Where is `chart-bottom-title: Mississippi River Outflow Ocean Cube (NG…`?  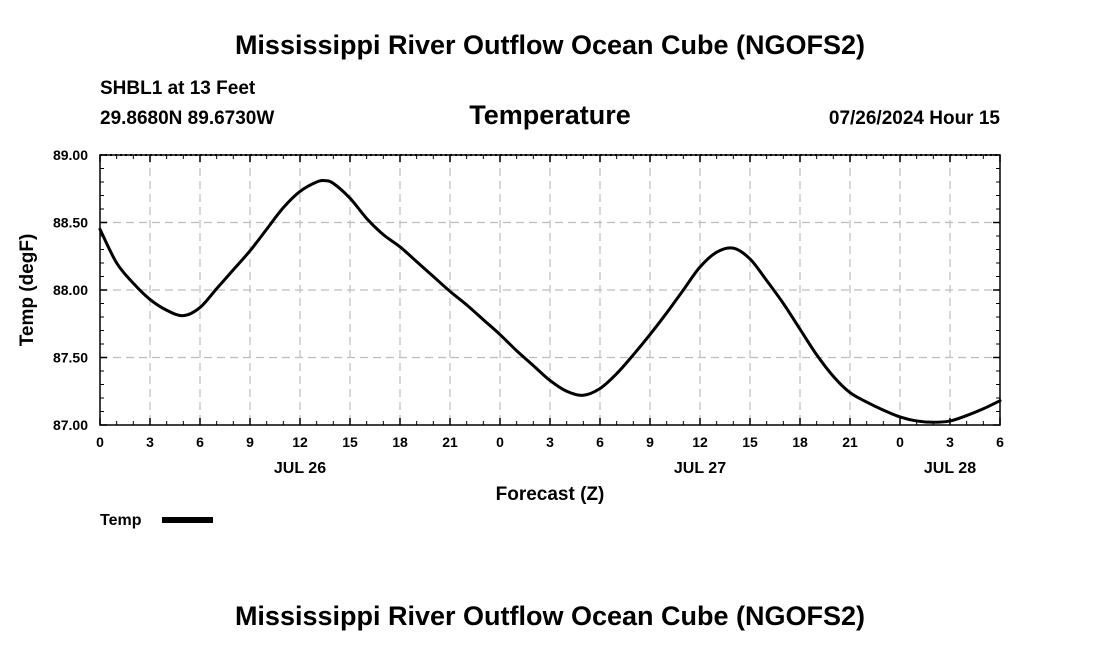
chart-bottom-title: Mississippi River Outflow Ocean Cube (NG… is located at coordinates (550, 616).